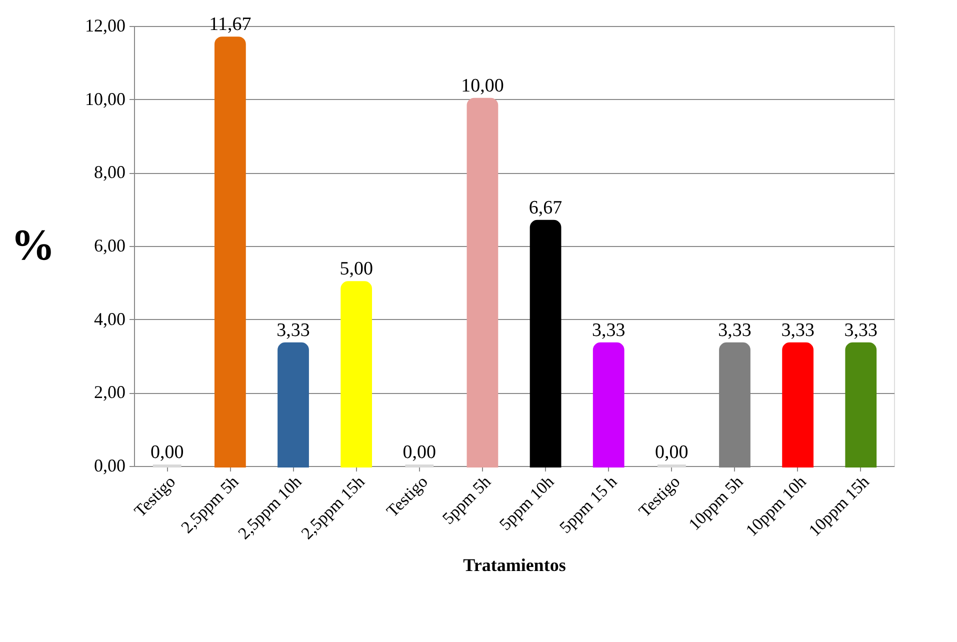 Image resolution: width=957 pixels, height=642 pixels. What do you see at coordinates (110, 466) in the screenshot?
I see `y-tick-label: 0,00` at bounding box center [110, 466].